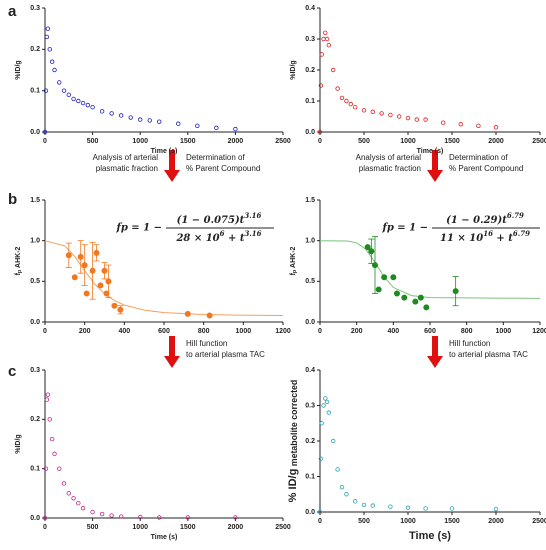 This screenshot has height=550, width=546. What do you see at coordinates (310, 39) in the screenshot?
I see `y-tick-label: 0.3` at bounding box center [310, 39].